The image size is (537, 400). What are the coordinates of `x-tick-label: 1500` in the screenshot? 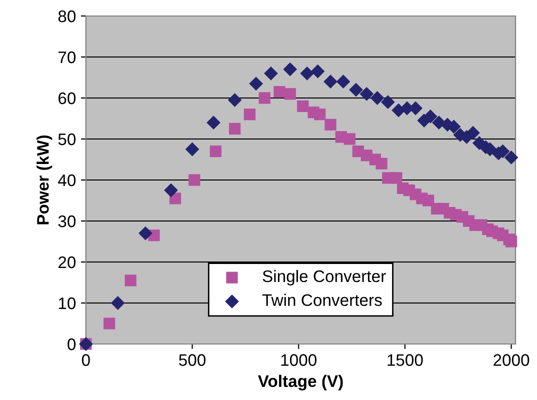 It's located at (405, 360).